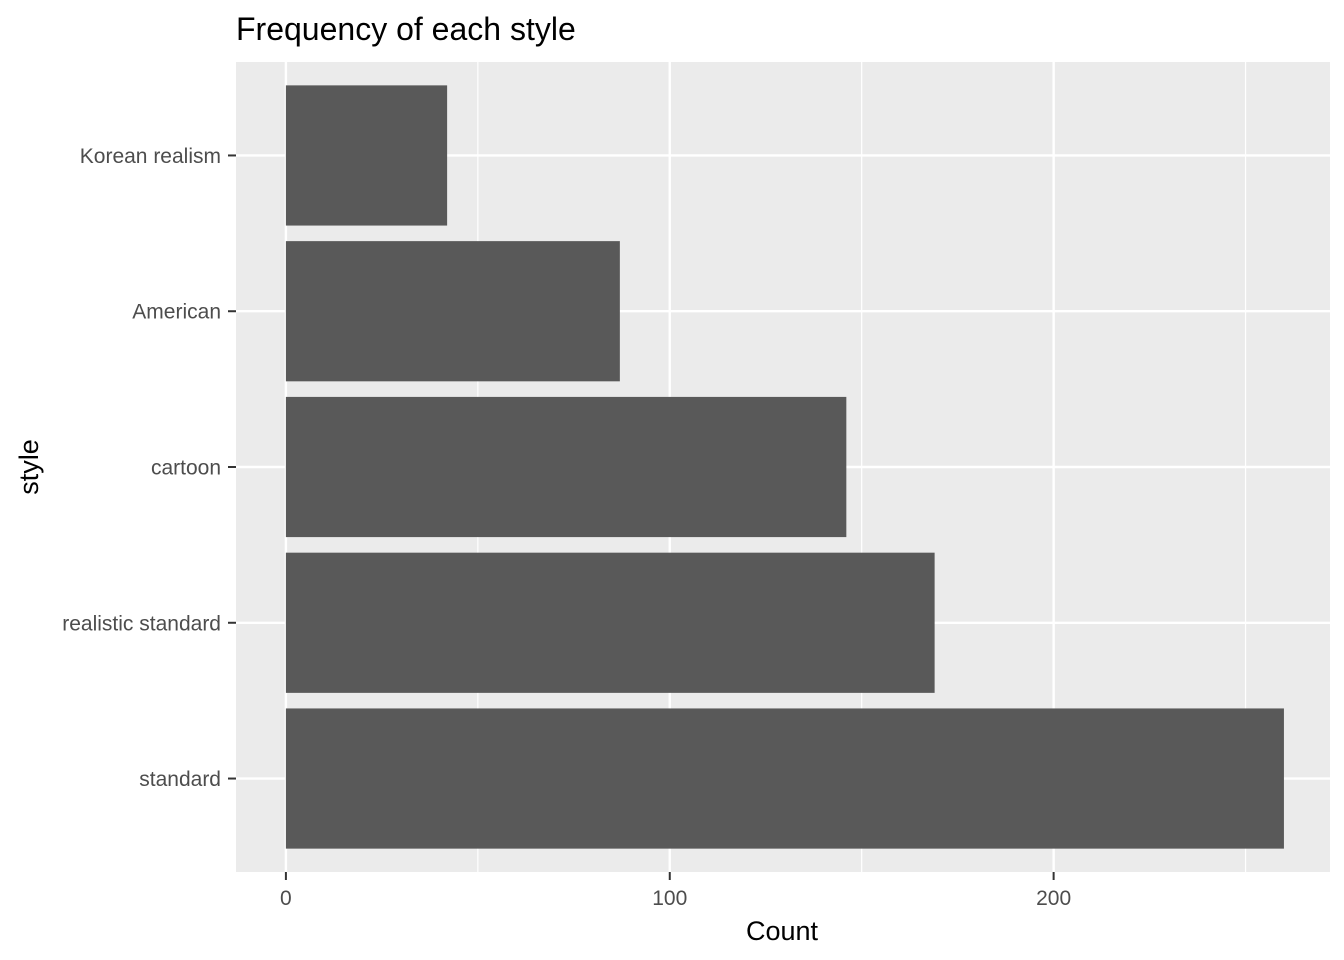 The height and width of the screenshot is (960, 1344). What do you see at coordinates (286, 898) in the screenshot?
I see `x-tick-label: 0` at bounding box center [286, 898].